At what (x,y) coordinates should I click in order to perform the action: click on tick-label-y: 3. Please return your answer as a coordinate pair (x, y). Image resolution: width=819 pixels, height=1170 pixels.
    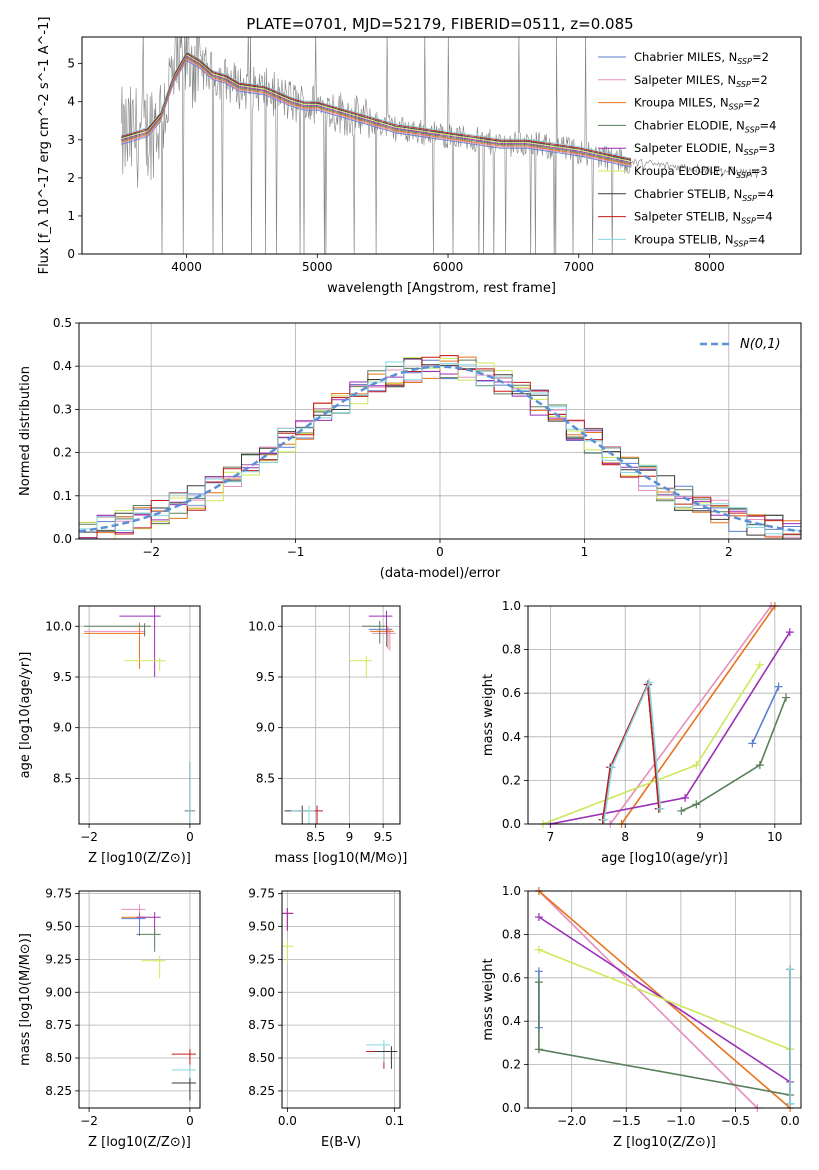
    Looking at the image, I should click on (71, 140).